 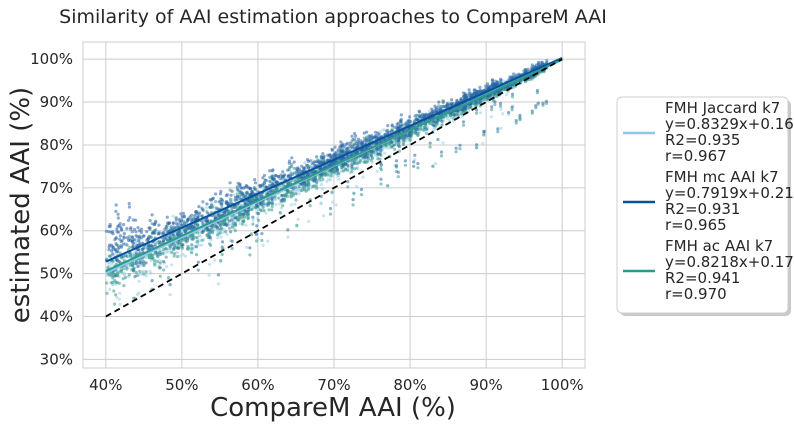 What do you see at coordinates (696, 225) in the screenshot?
I see `legend-label: r=0.965` at bounding box center [696, 225].